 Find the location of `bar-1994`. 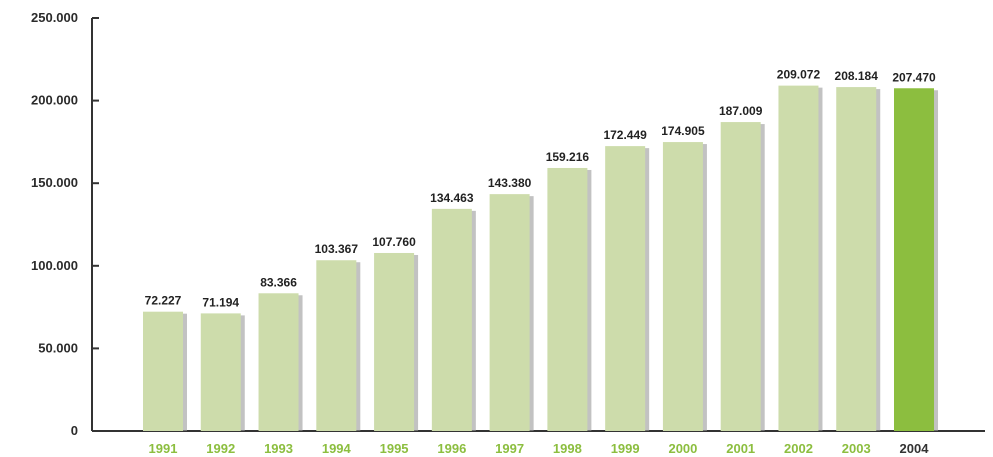

bar-1994 is located at coordinates (336, 345).